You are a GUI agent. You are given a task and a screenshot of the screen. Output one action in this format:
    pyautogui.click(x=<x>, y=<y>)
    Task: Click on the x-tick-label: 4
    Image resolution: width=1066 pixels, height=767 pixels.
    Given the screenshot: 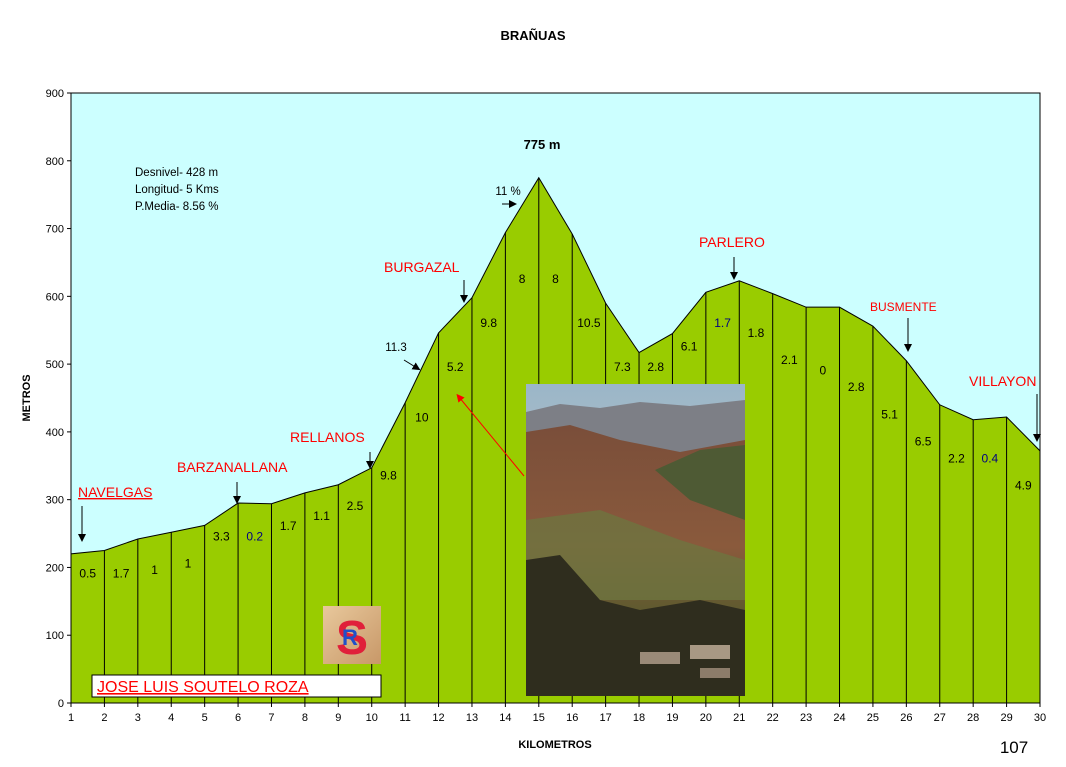 What is the action you would take?
    pyautogui.click(x=171, y=718)
    